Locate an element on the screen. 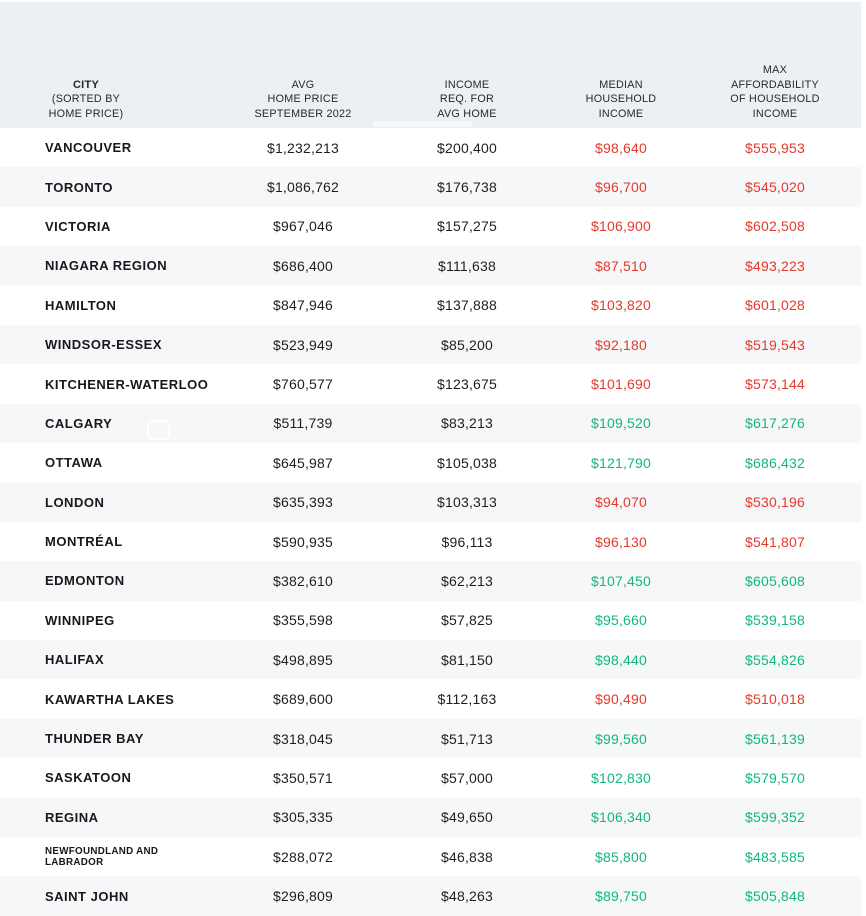 The height and width of the screenshot is (916, 866). max-affordability-cell: $686,432 is located at coordinates (775, 462).